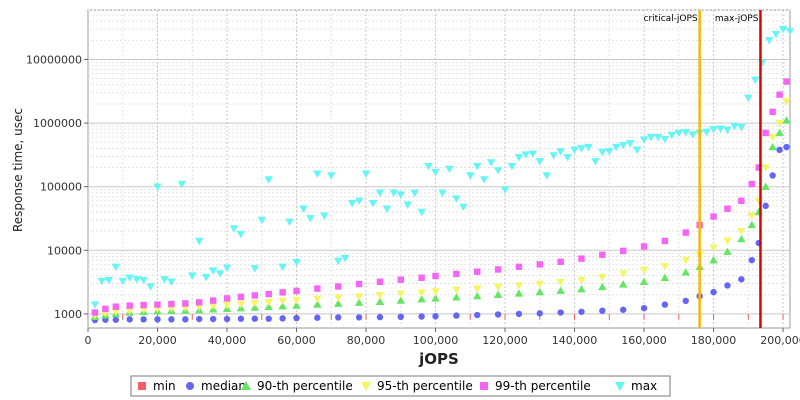 The image size is (800, 400). Describe the element at coordinates (438, 359) in the screenshot. I see `x-axis-title: jOPS` at that location.